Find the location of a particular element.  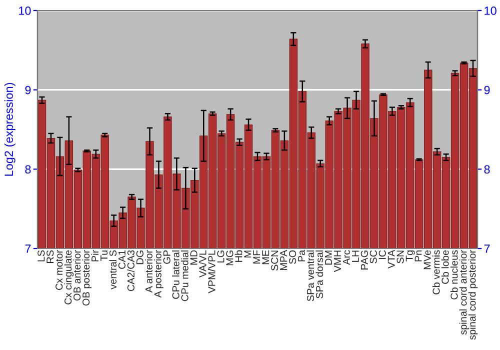

x-tick-label: VPM/VPL is located at coordinates (212, 272).